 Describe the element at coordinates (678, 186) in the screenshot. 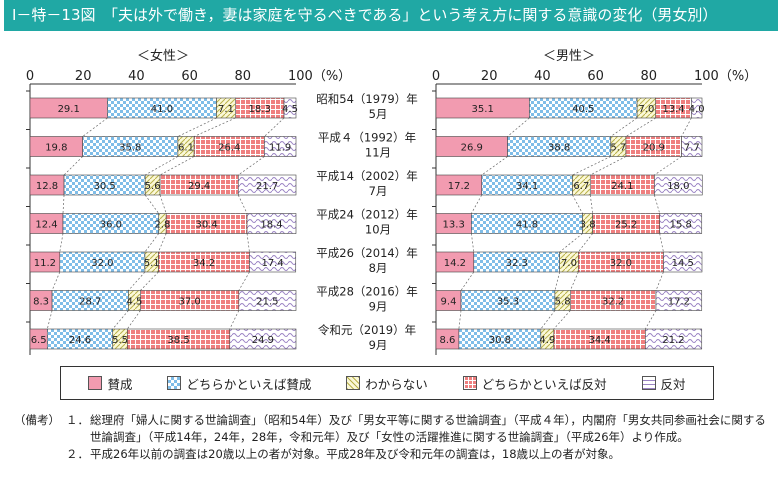

I see `data-label: 18.0` at that location.